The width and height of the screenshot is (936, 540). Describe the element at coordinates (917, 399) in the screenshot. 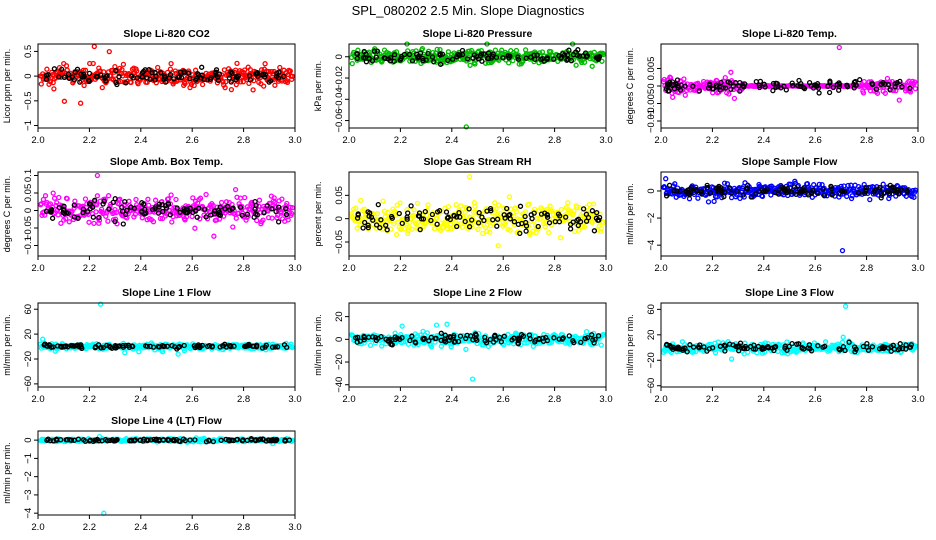

I see `x-tick-label: 3.0` at that location.